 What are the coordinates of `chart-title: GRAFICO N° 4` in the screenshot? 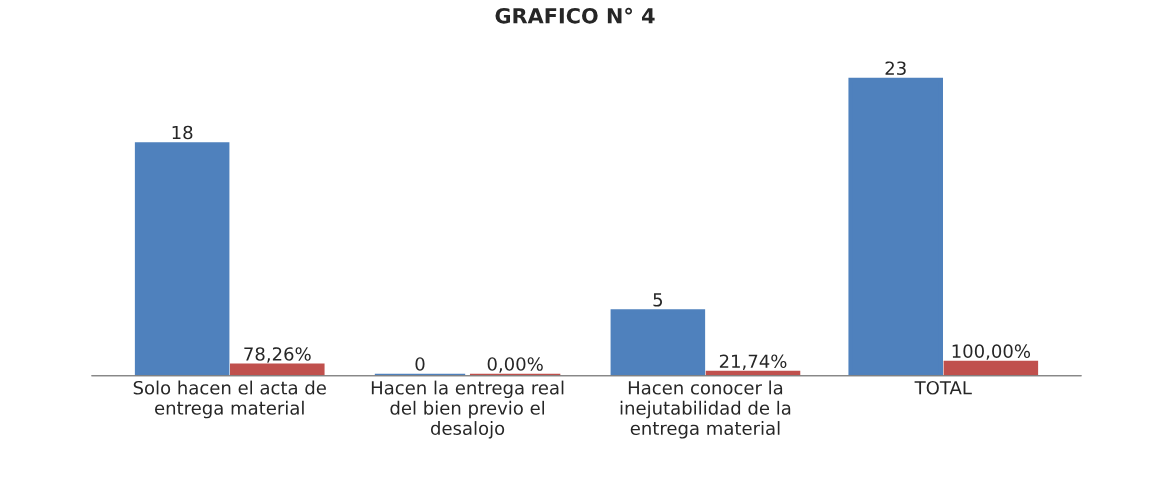 It's located at (575, 15).